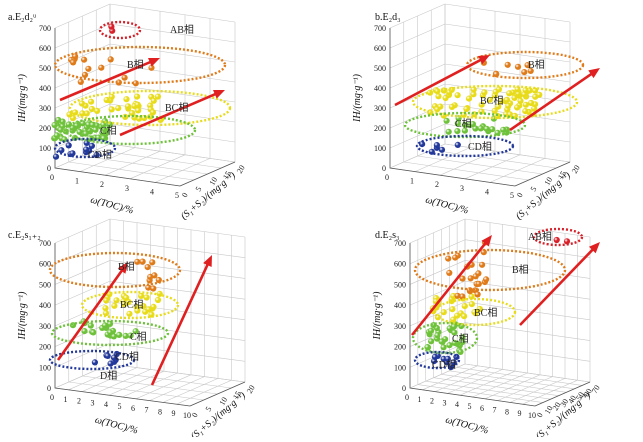  What do you see at coordinates (407, 397) in the screenshot?
I see `x-tick-label: 0` at bounding box center [407, 397].